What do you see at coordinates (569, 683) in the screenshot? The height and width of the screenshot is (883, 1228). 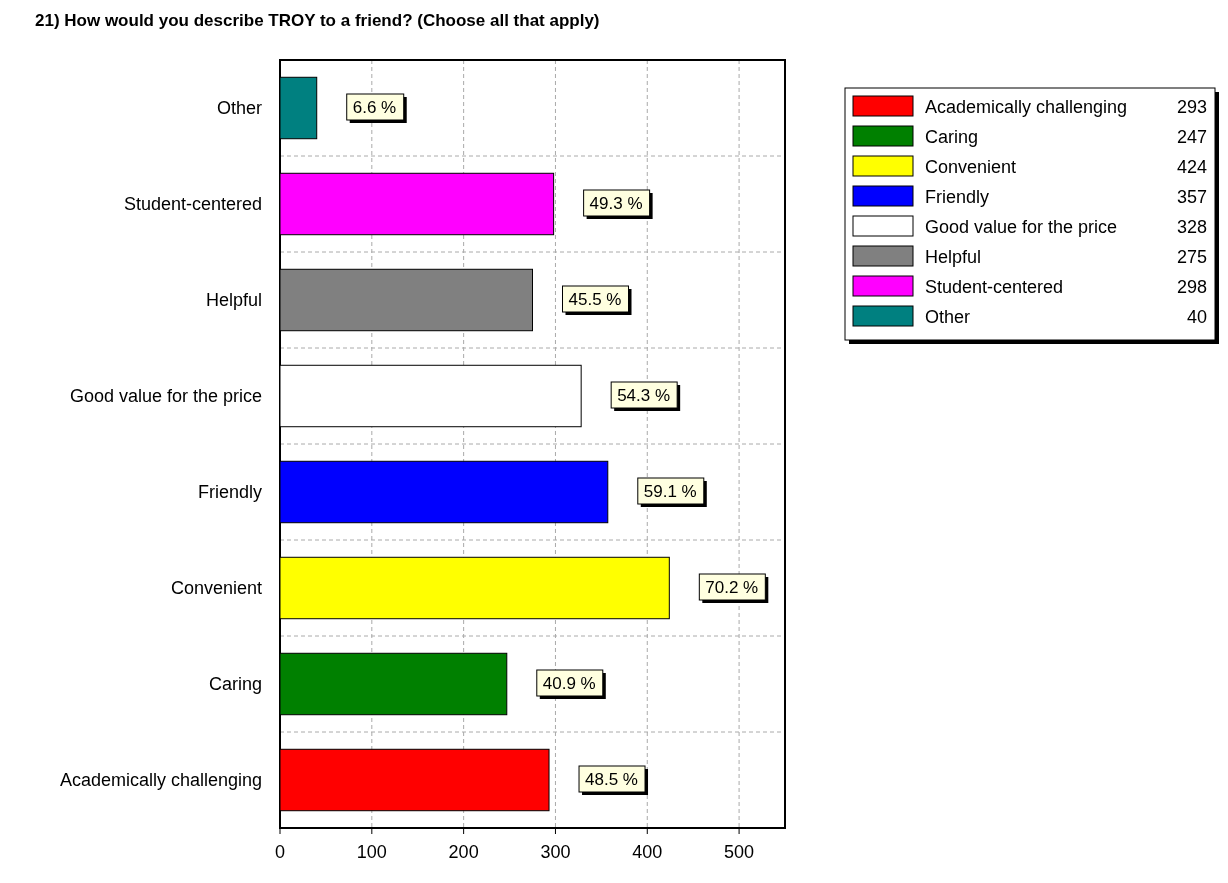 I see `annotation: 40.9 %` at bounding box center [569, 683].